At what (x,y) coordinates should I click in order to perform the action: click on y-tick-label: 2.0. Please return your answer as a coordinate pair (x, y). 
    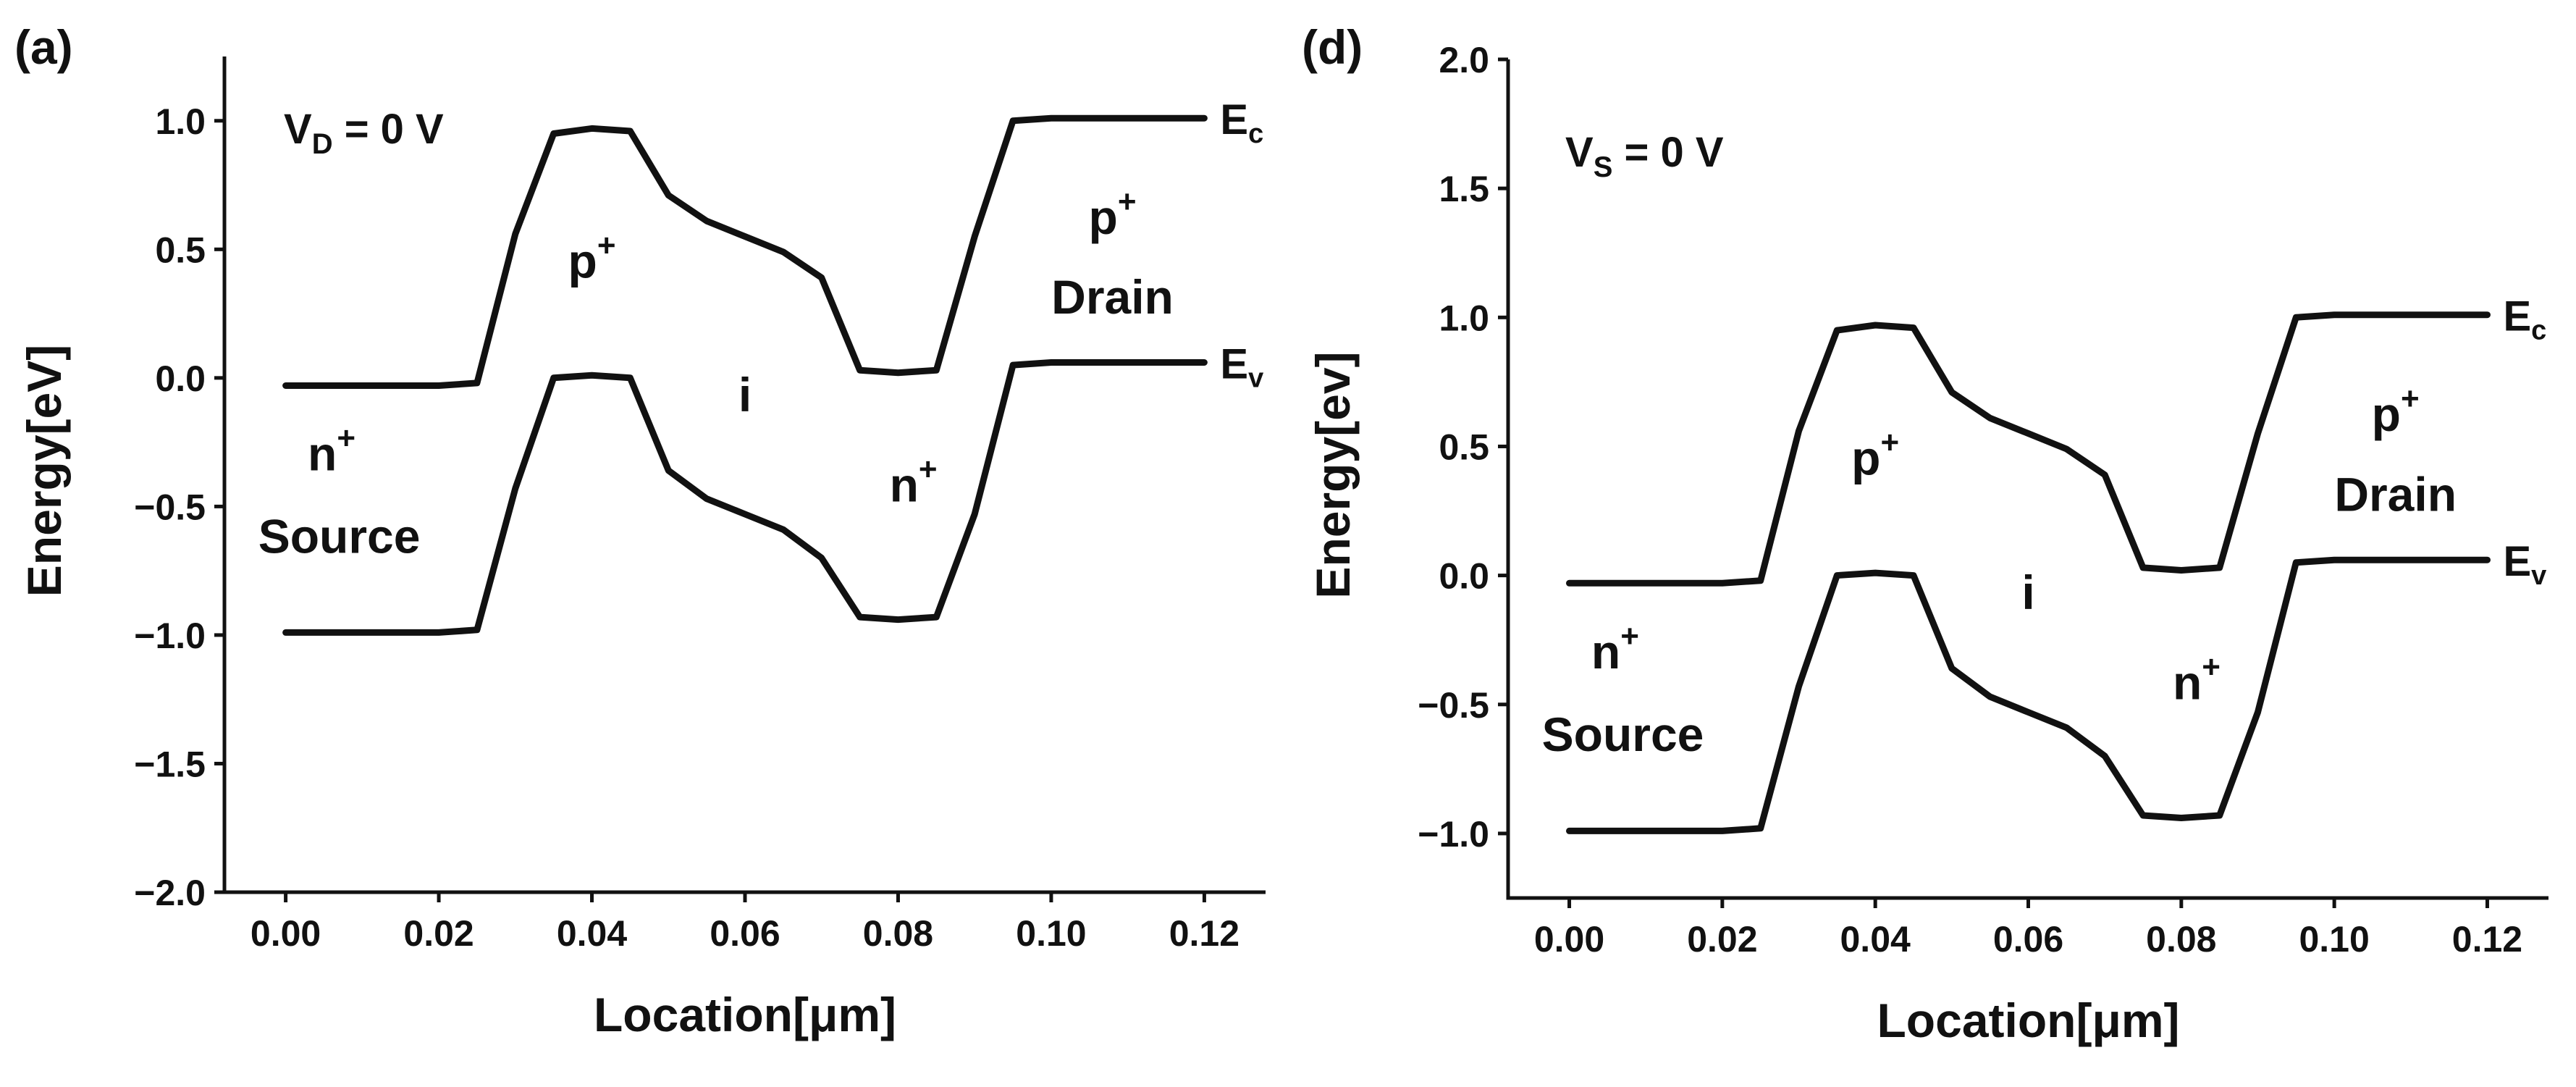
    Looking at the image, I should click on (1464, 60).